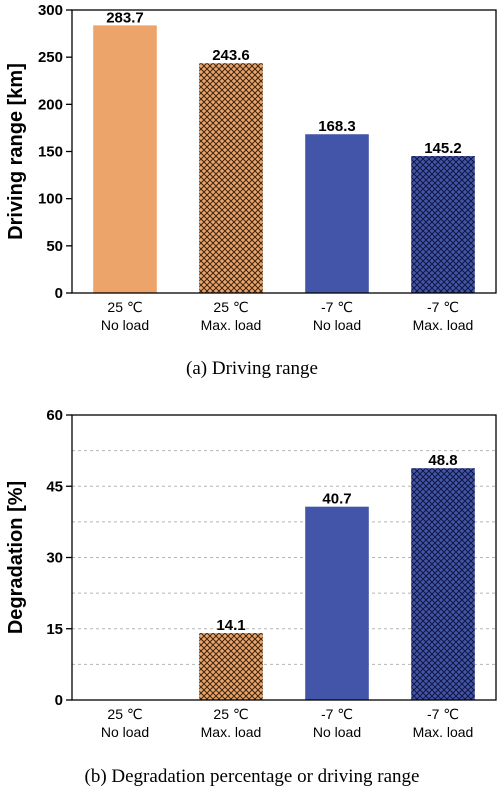 This screenshot has height=789, width=499. What do you see at coordinates (337, 714) in the screenshot?
I see `category-label-b-3-line1: -7 ℃` at bounding box center [337, 714].